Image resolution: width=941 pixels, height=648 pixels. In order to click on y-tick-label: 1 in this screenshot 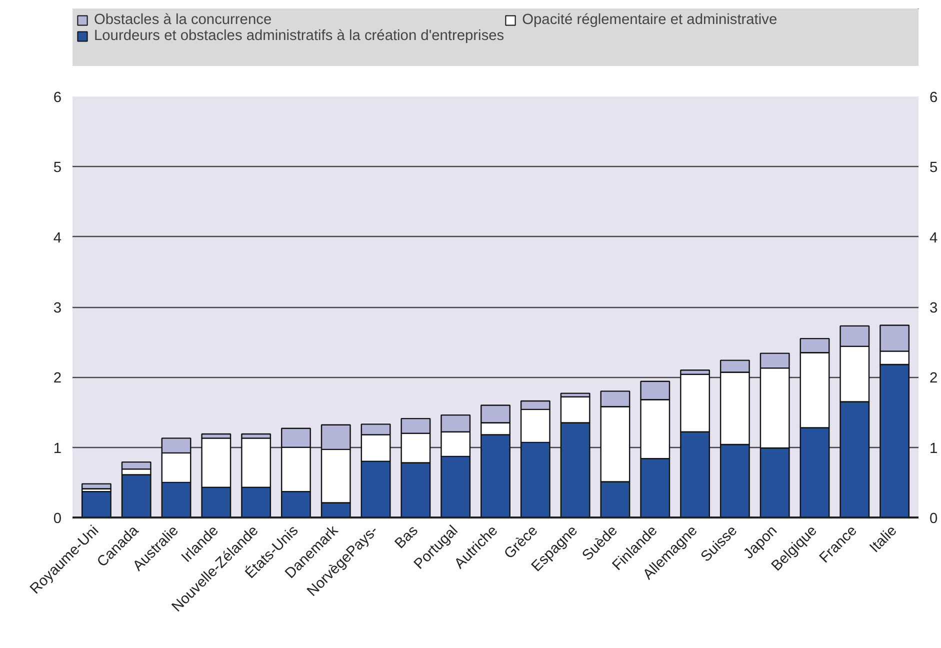, I will do `click(57, 448)`.